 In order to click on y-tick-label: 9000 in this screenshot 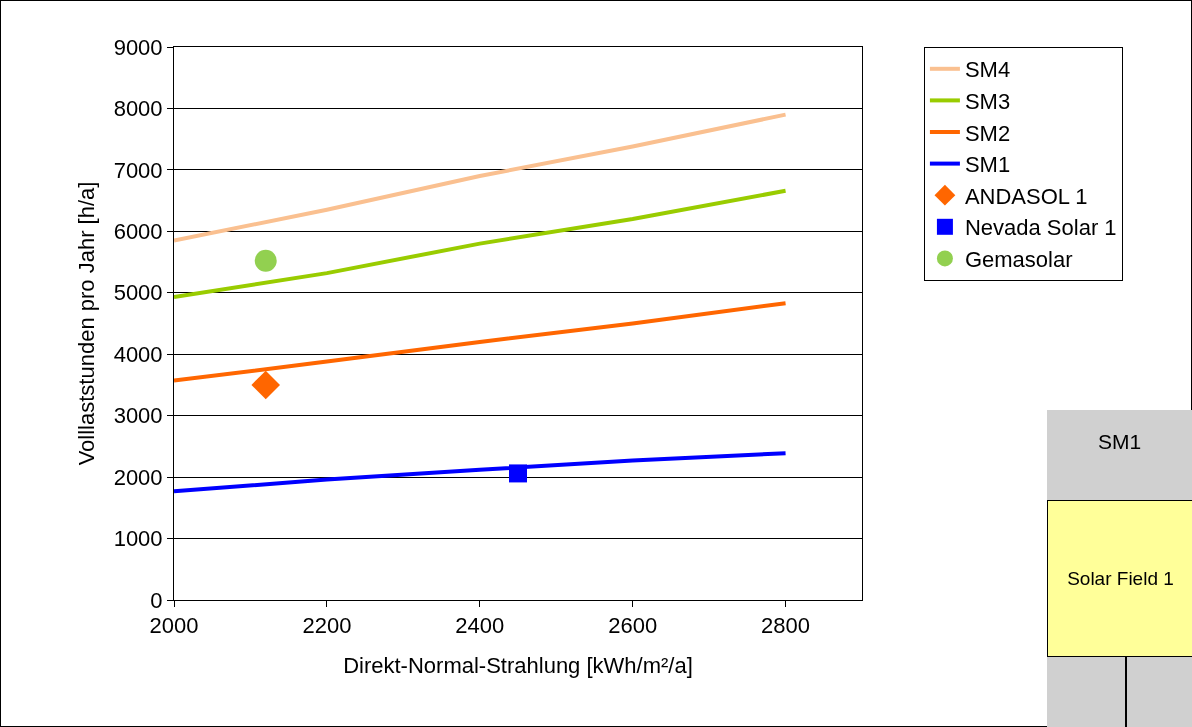, I will do `click(138, 47)`.